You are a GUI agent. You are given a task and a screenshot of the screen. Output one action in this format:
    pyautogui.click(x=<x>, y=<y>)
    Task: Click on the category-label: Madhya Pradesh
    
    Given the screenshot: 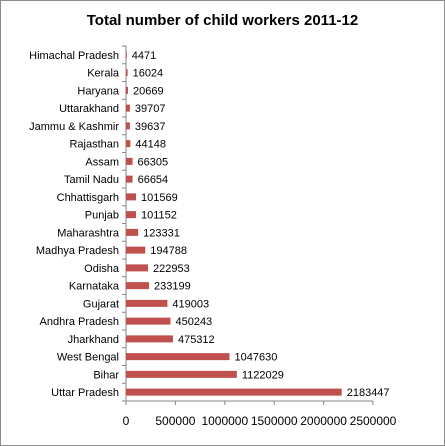 What is the action you would take?
    pyautogui.click(x=77, y=251)
    